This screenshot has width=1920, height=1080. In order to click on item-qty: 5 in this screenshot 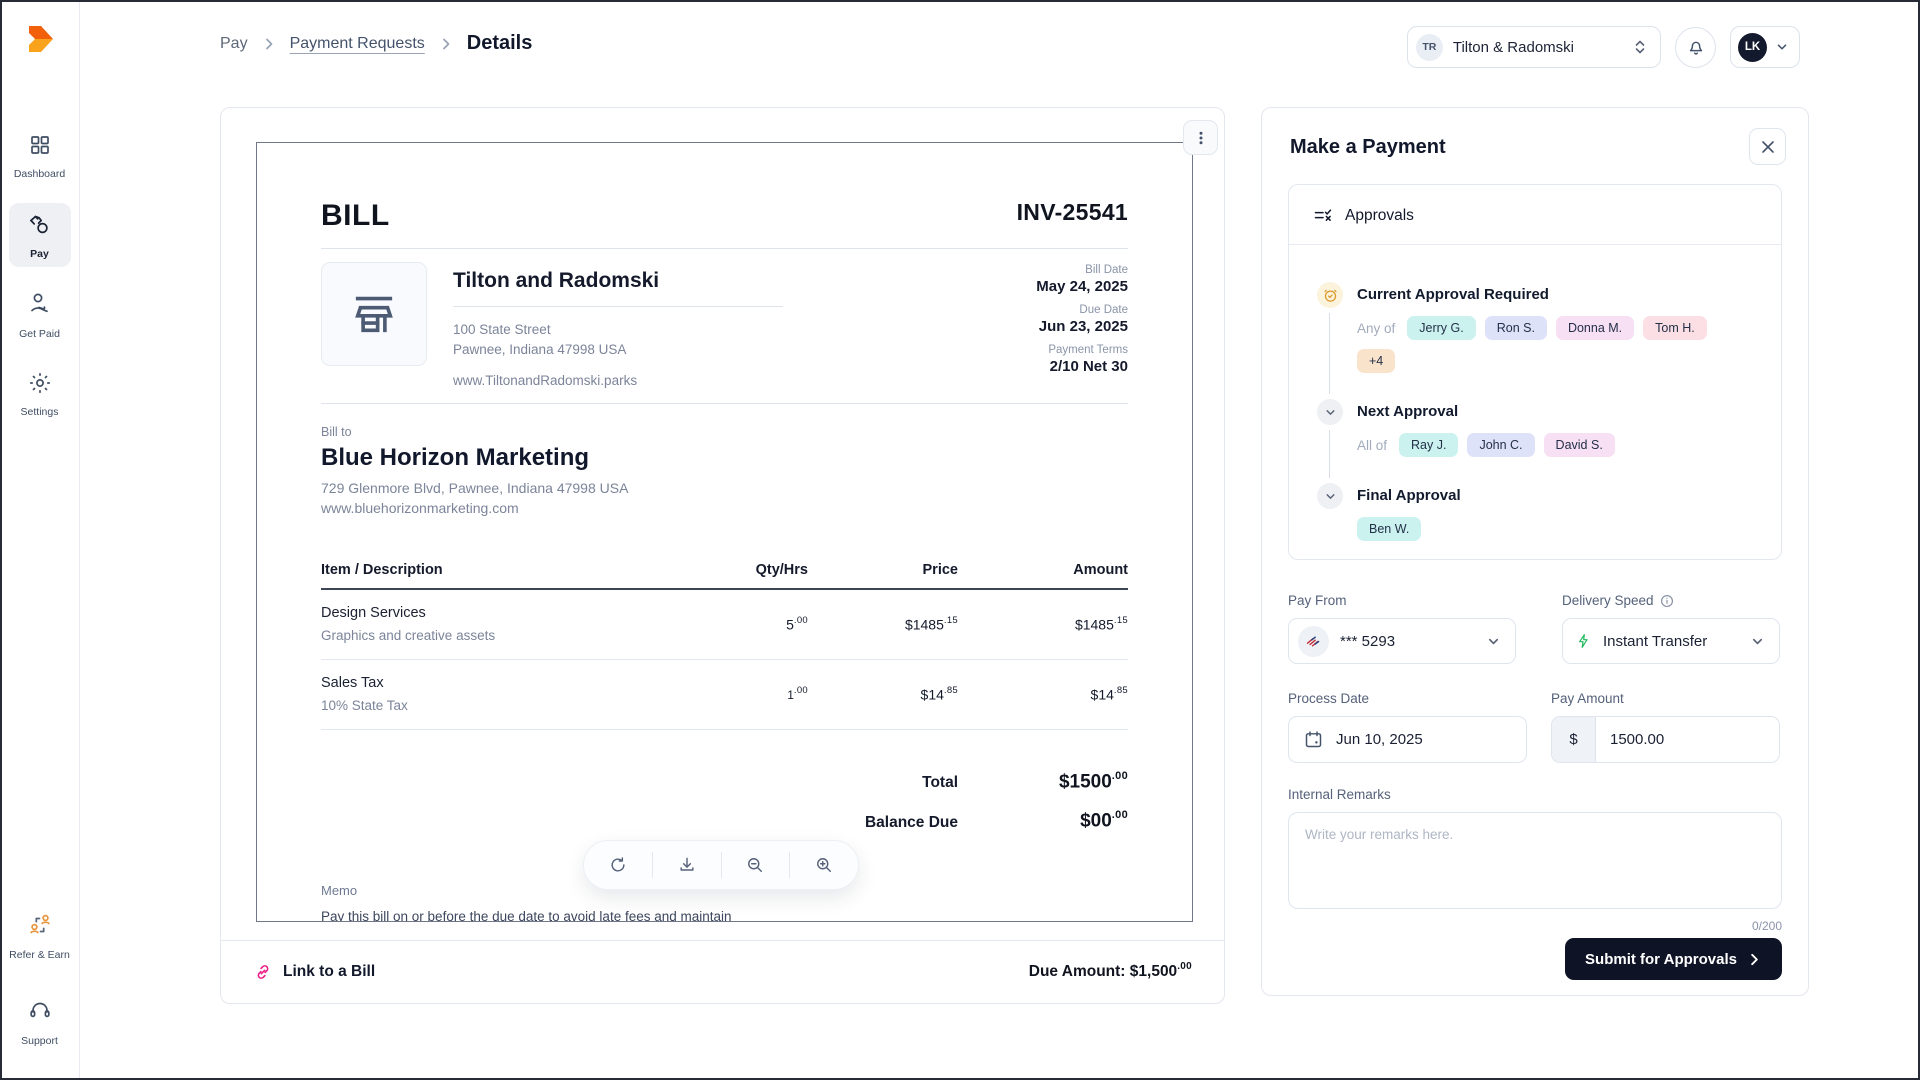, I will do `click(790, 624)`.